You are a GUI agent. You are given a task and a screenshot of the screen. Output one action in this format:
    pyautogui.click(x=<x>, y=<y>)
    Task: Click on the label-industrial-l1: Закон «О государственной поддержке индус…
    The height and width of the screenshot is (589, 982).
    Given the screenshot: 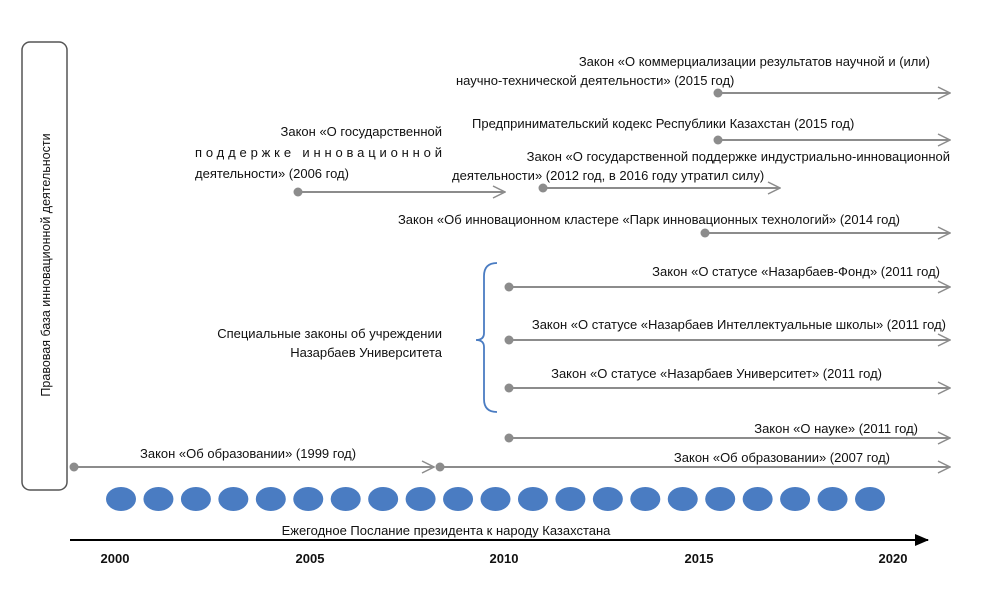 What is the action you would take?
    pyautogui.click(x=738, y=156)
    